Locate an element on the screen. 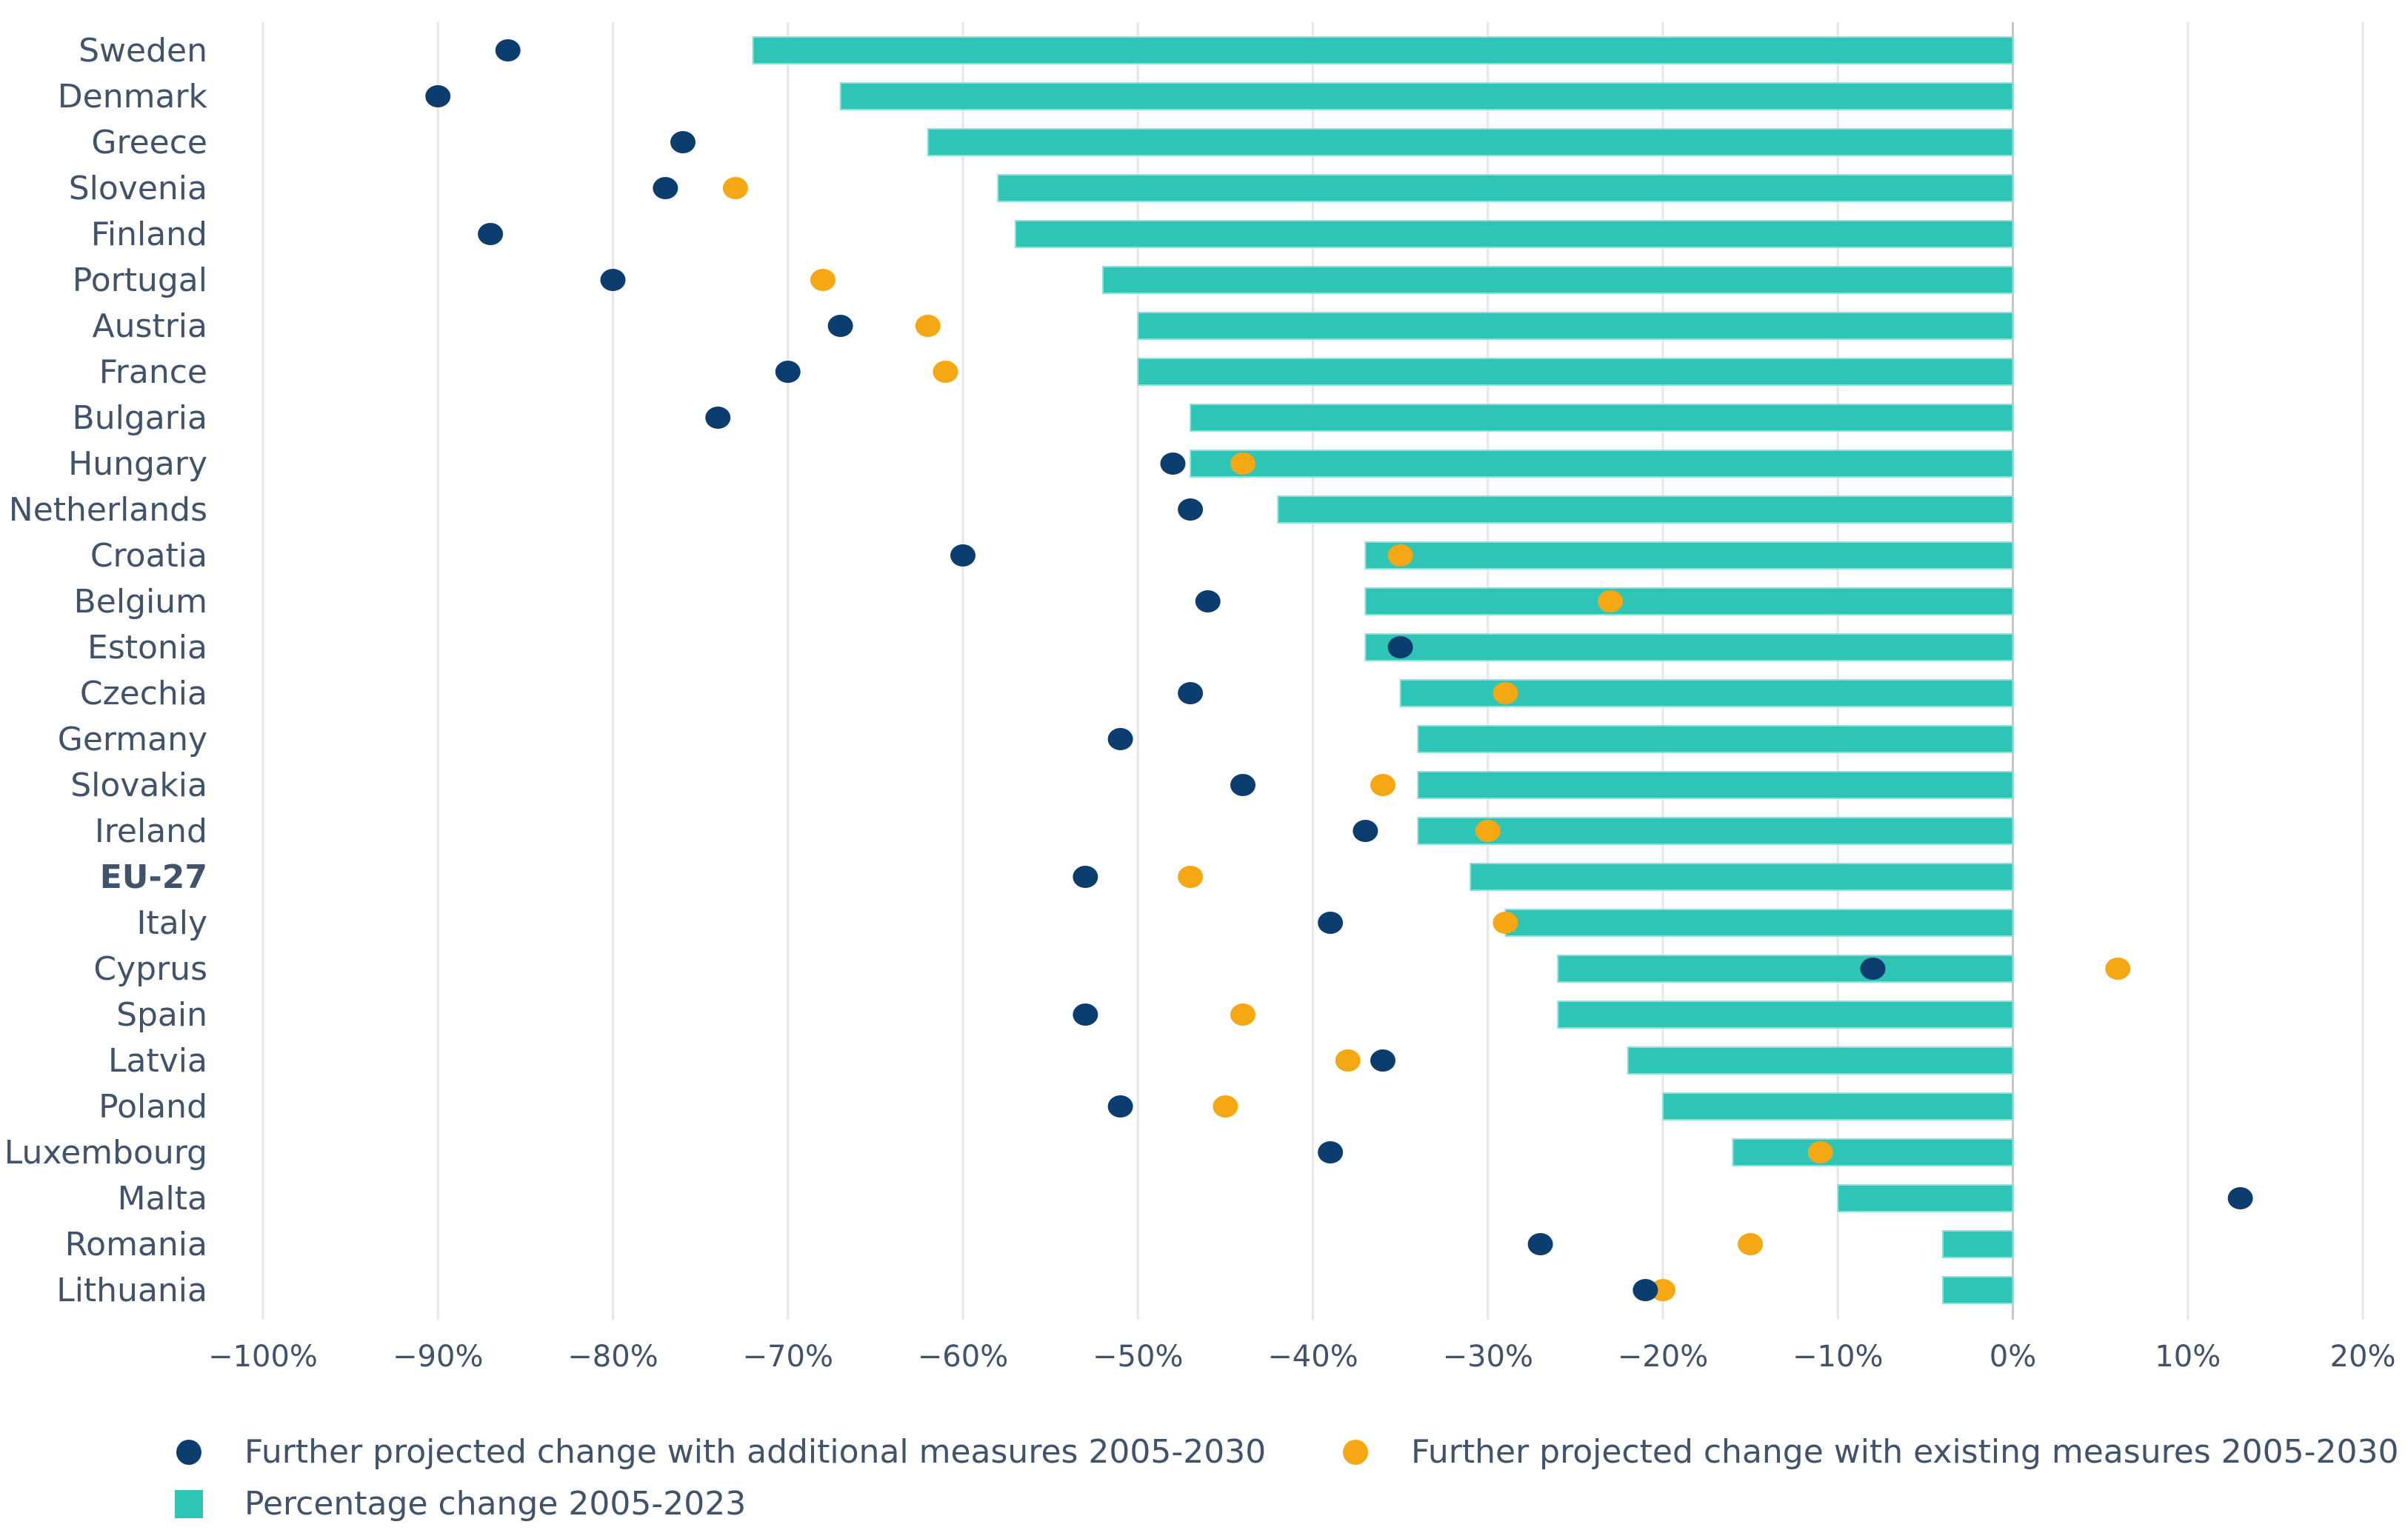 The image size is (2408, 1533). category-label: Ireland is located at coordinates (151, 831).